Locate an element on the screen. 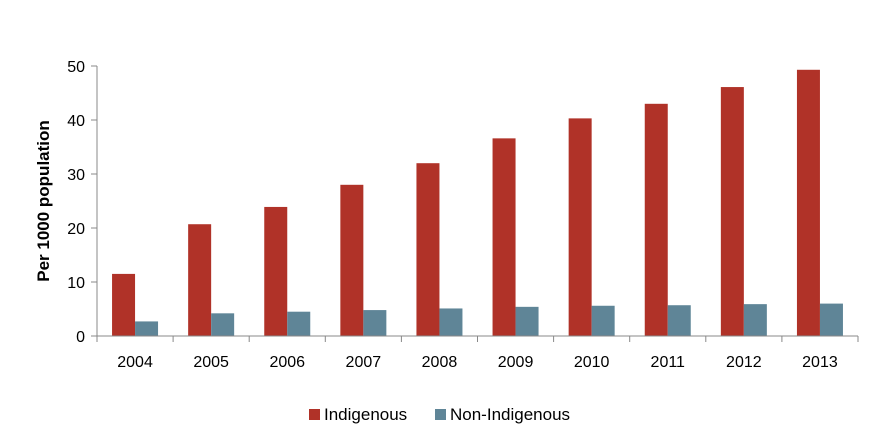  bar-non-indigenous-2010 is located at coordinates (603, 320).